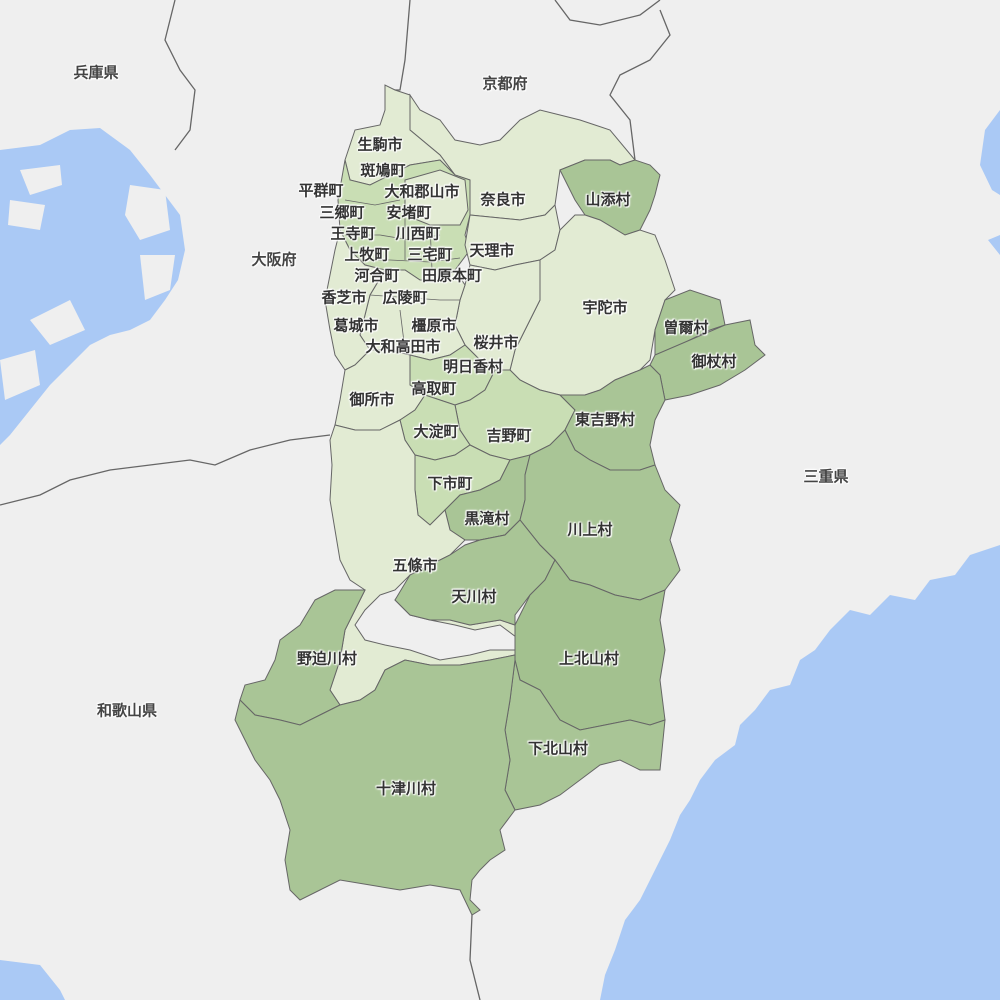 The height and width of the screenshot is (1000, 1000). I want to click on osaka-wakayama-border, so click(165, 470).